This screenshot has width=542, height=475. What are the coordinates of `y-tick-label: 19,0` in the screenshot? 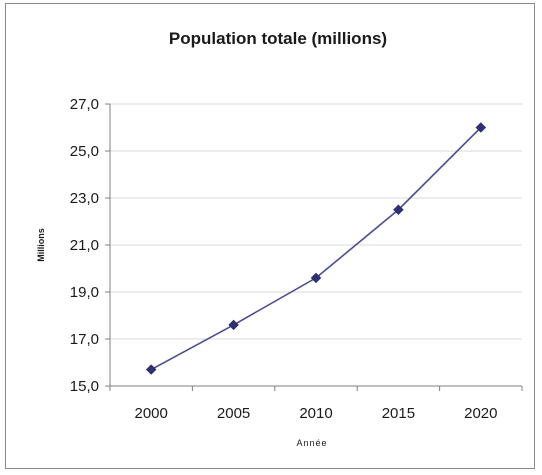 It's located at (84, 292).